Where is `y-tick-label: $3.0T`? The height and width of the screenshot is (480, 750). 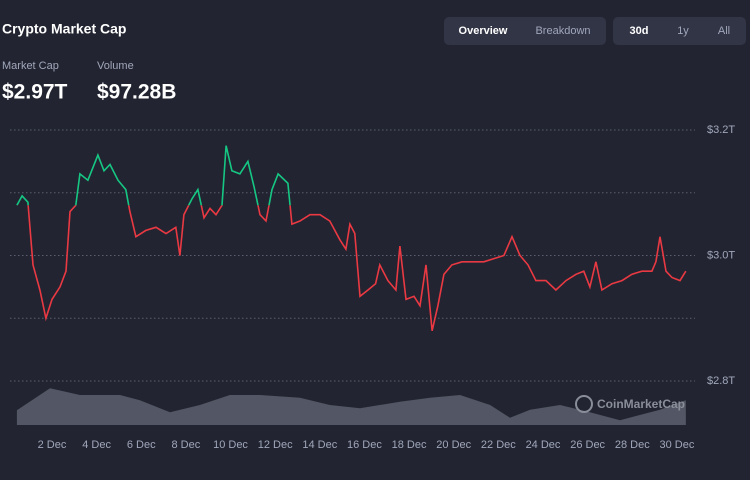
y-tick-label: $3.0T is located at coordinates (721, 255).